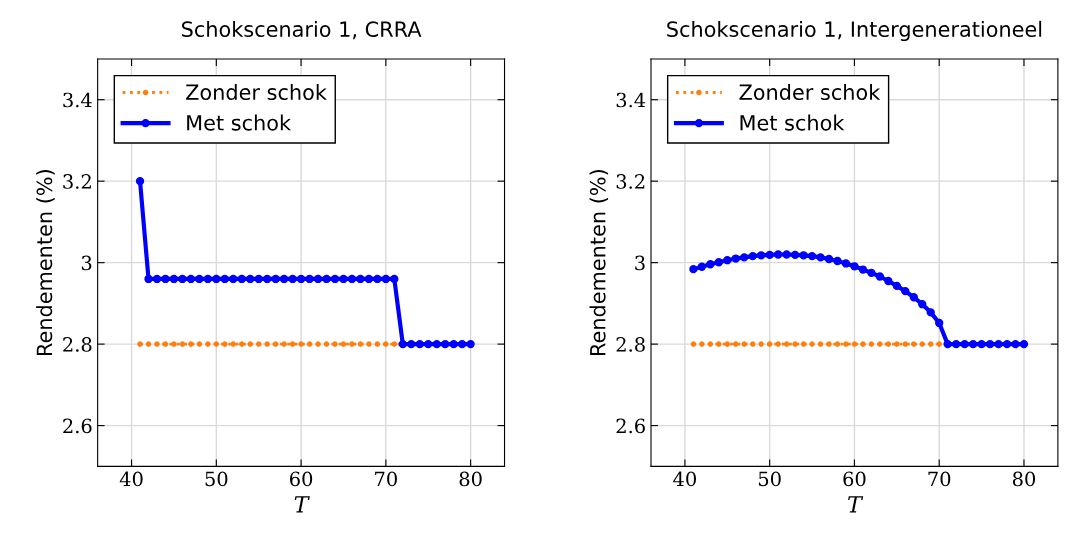  I want to click on x-tick-label: 60, so click(854, 479).